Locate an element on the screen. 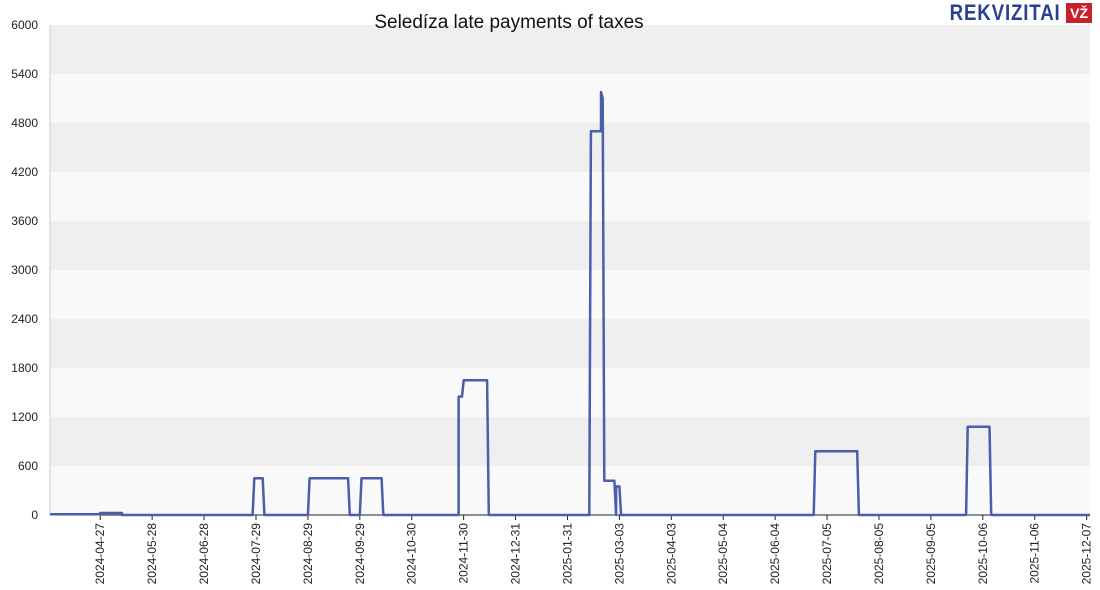 The width and height of the screenshot is (1100, 590). y-tick-label: 2400 is located at coordinates (24, 319).